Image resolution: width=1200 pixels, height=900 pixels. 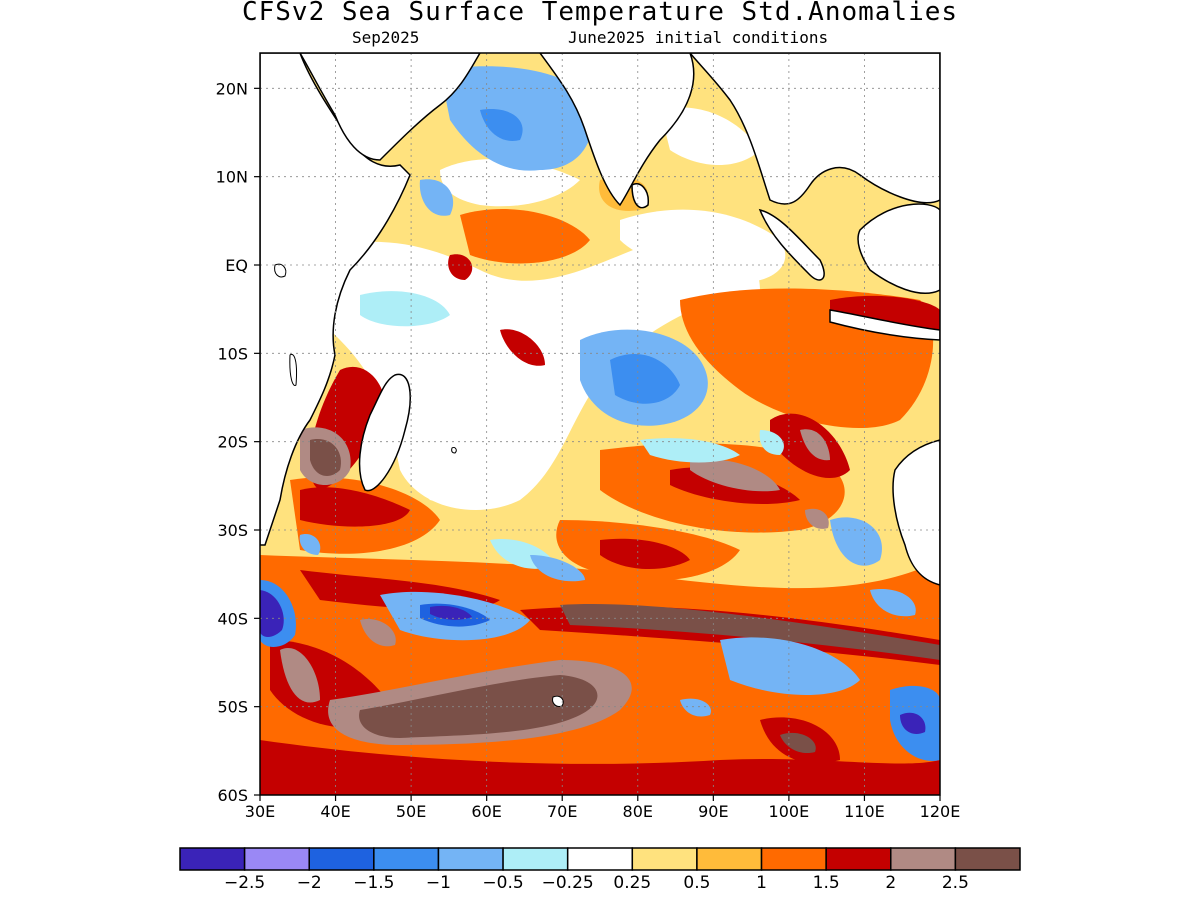 What do you see at coordinates (280, 270) in the screenshot?
I see `seychelles-island` at bounding box center [280, 270].